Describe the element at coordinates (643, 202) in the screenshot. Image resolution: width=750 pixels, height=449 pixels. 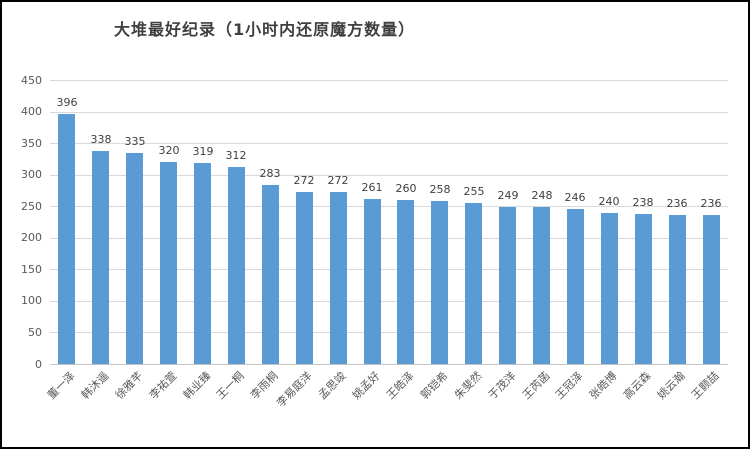
I see `bar-value-label: 238` at that location.